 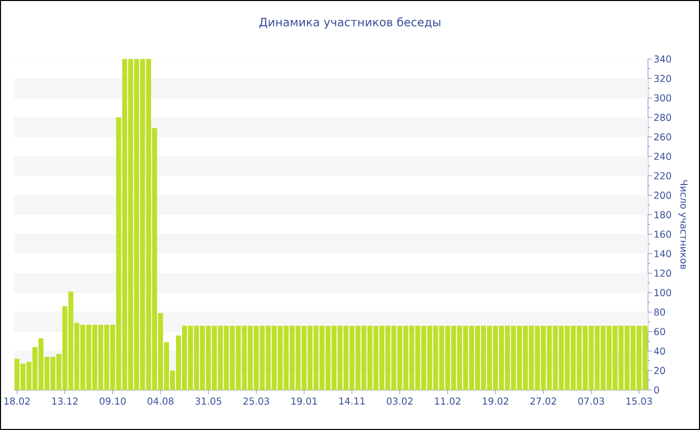 I want to click on y-tick-label: 60, so click(x=659, y=332).